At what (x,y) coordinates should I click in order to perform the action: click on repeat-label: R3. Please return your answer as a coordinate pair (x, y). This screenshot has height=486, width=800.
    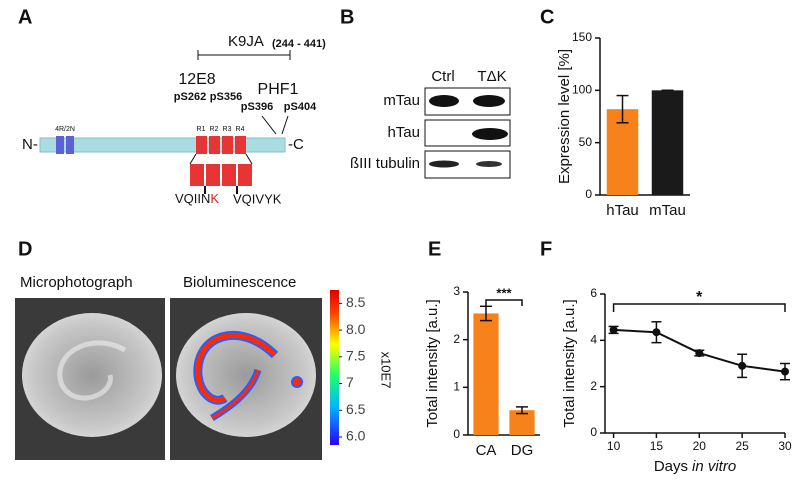
    Looking at the image, I should click on (227, 129).